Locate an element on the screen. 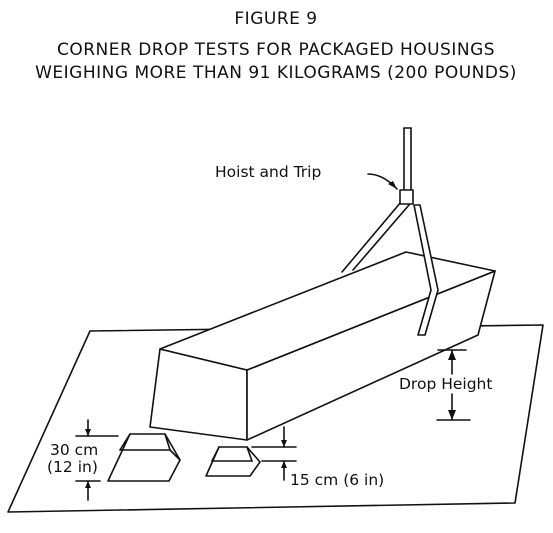 The image size is (553, 533). hoist-label: Hoist and Trip is located at coordinates (268, 172).